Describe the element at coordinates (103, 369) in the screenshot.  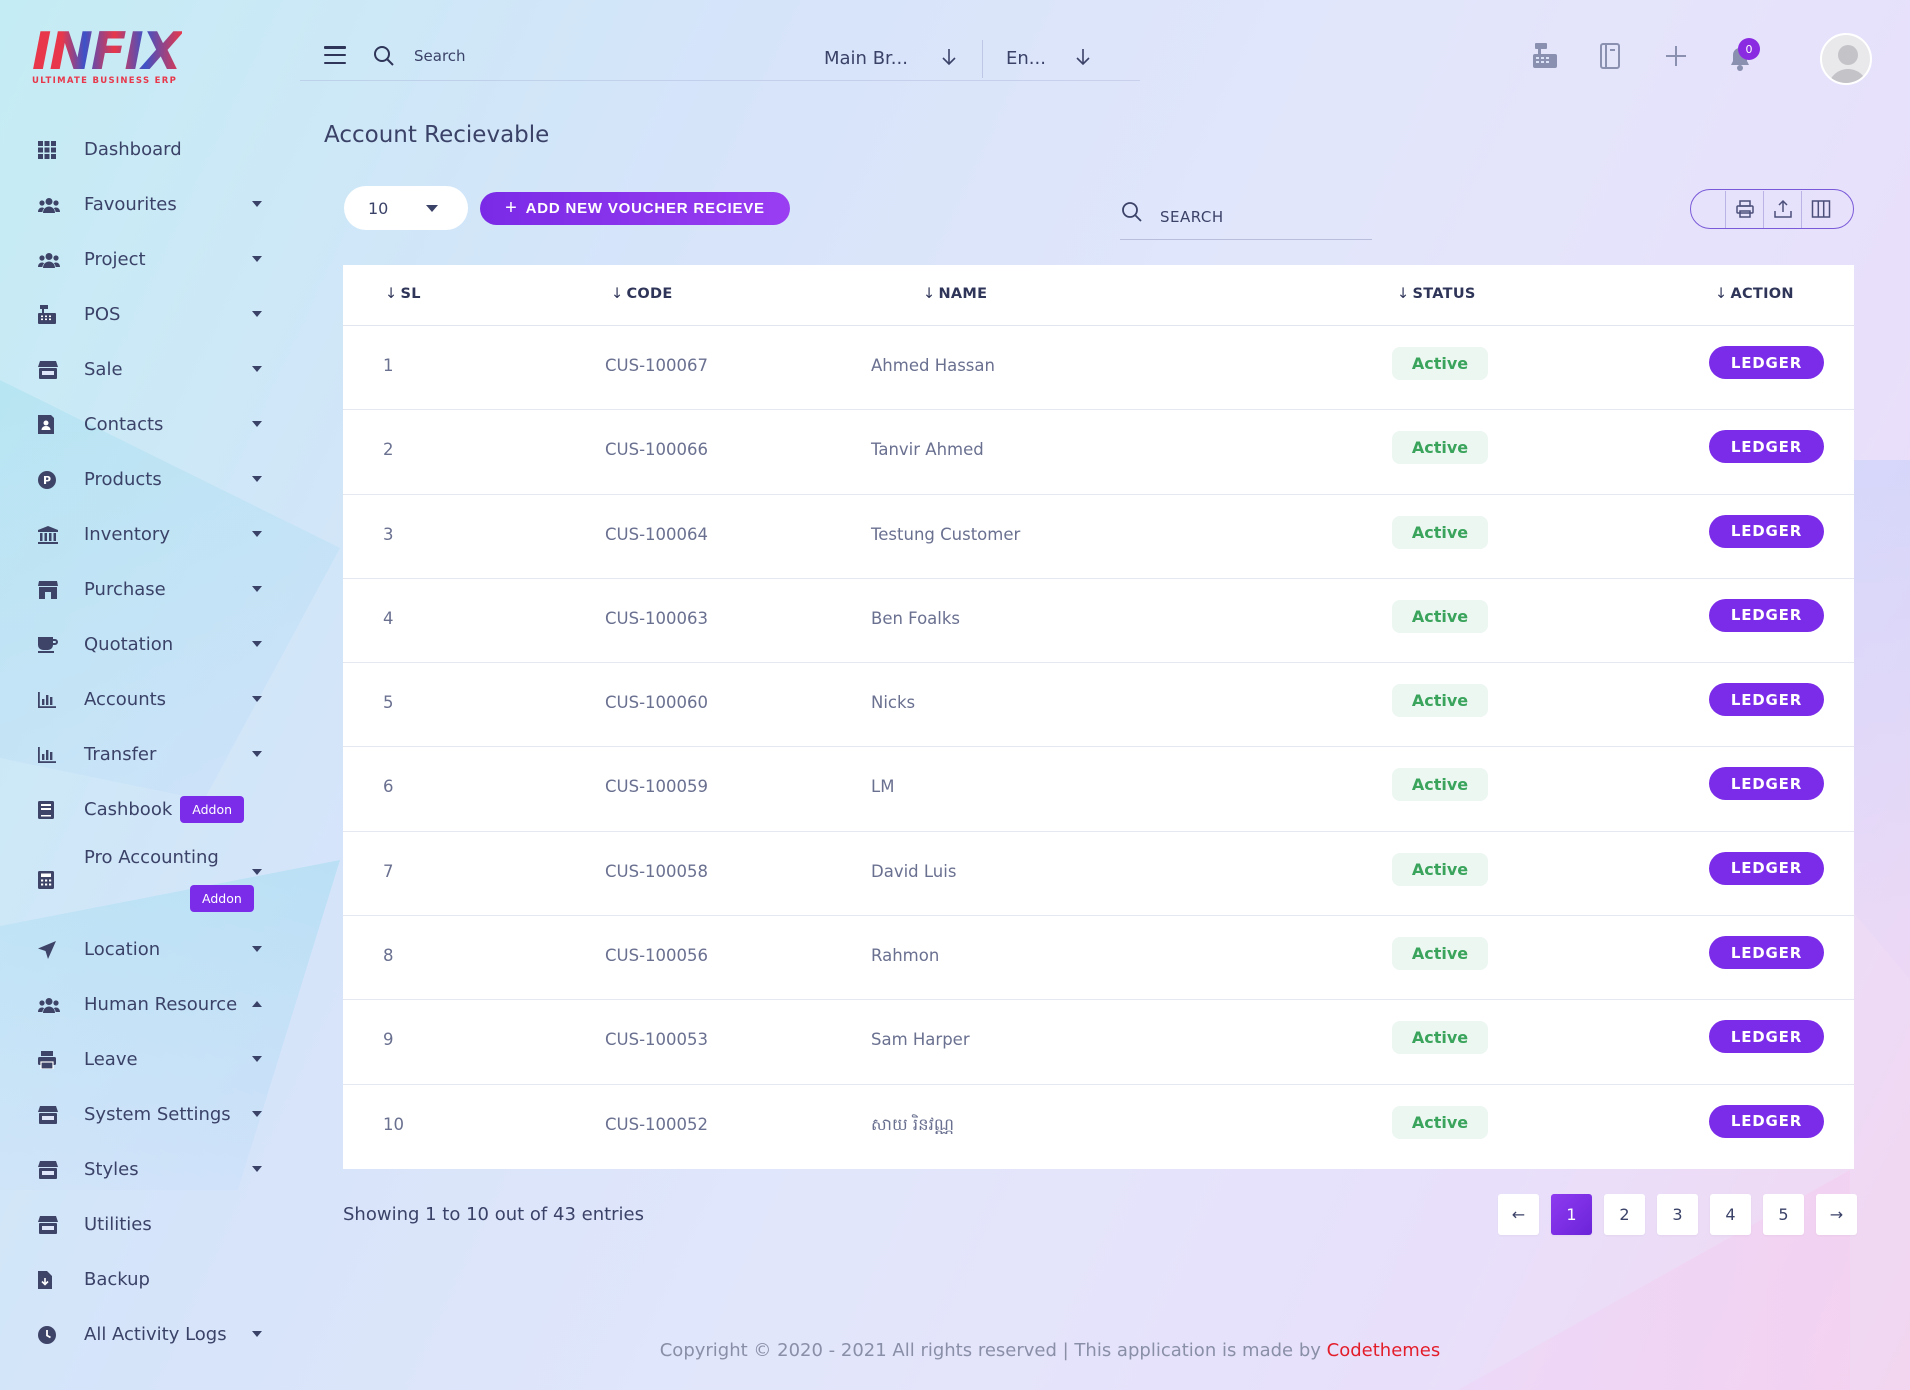
I see `sidebar-item-label: Sale` at that location.